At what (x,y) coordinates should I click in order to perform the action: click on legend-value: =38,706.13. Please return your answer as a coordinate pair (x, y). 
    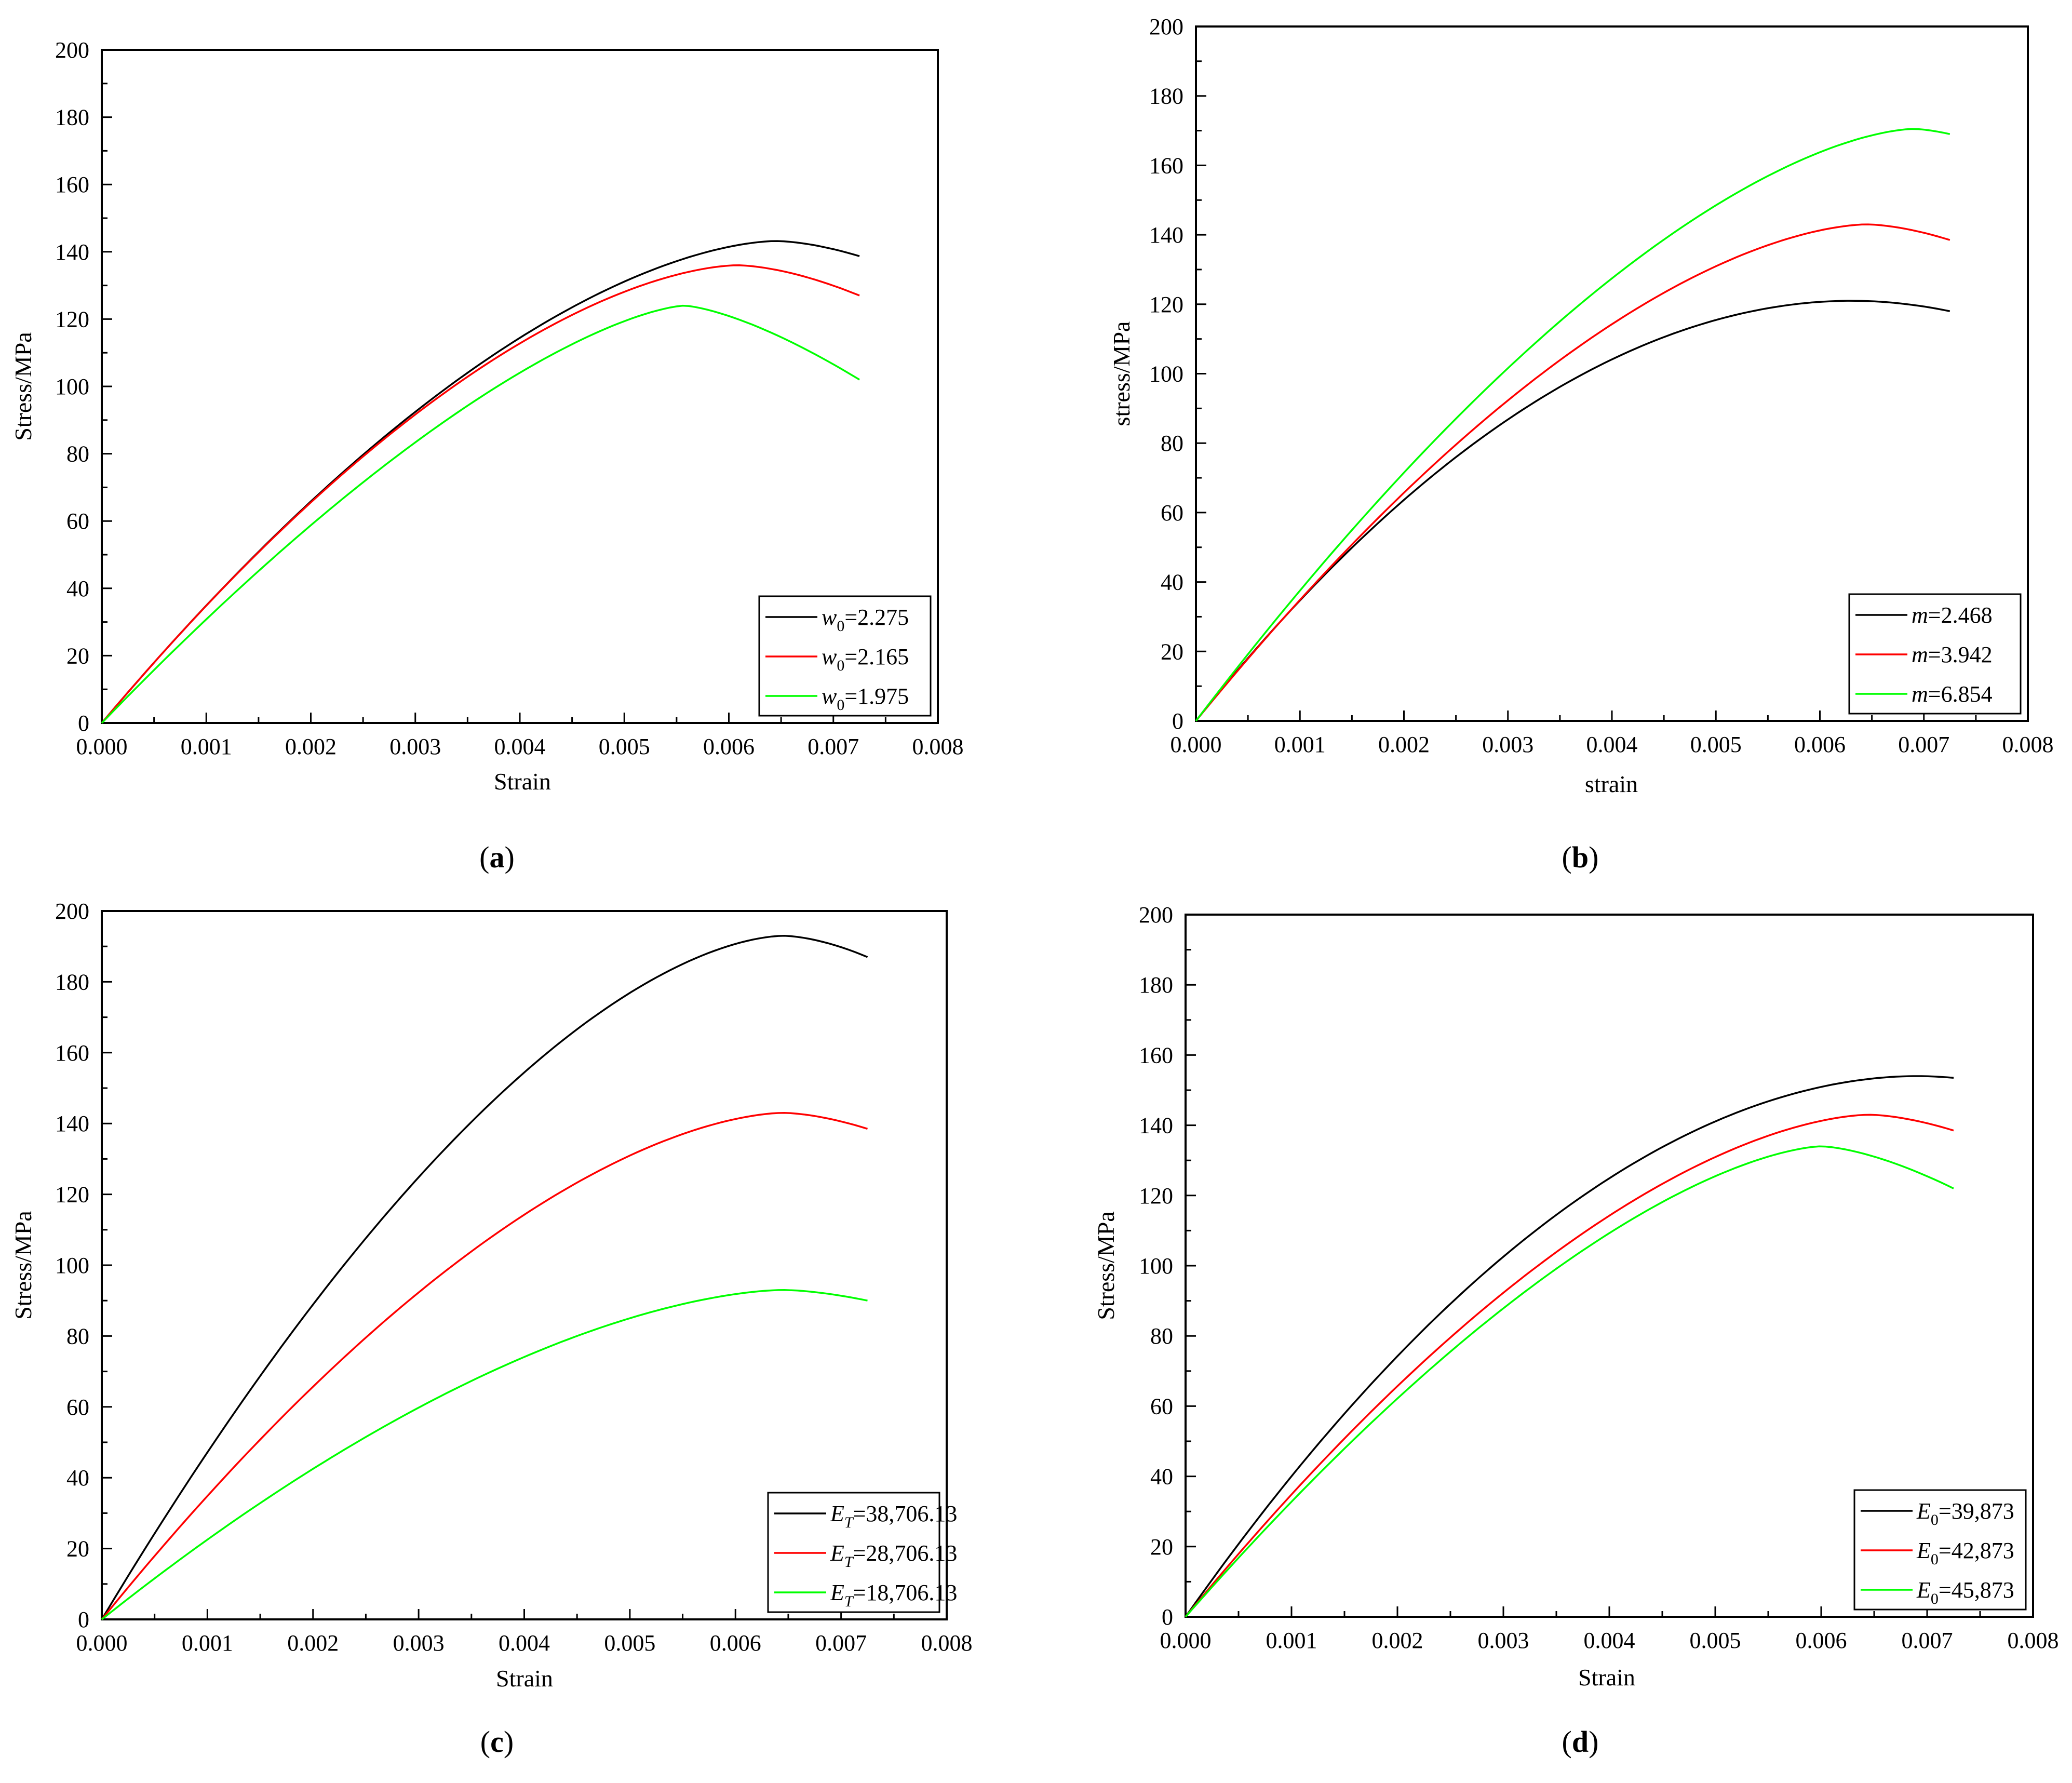
    Looking at the image, I should click on (905, 1514).